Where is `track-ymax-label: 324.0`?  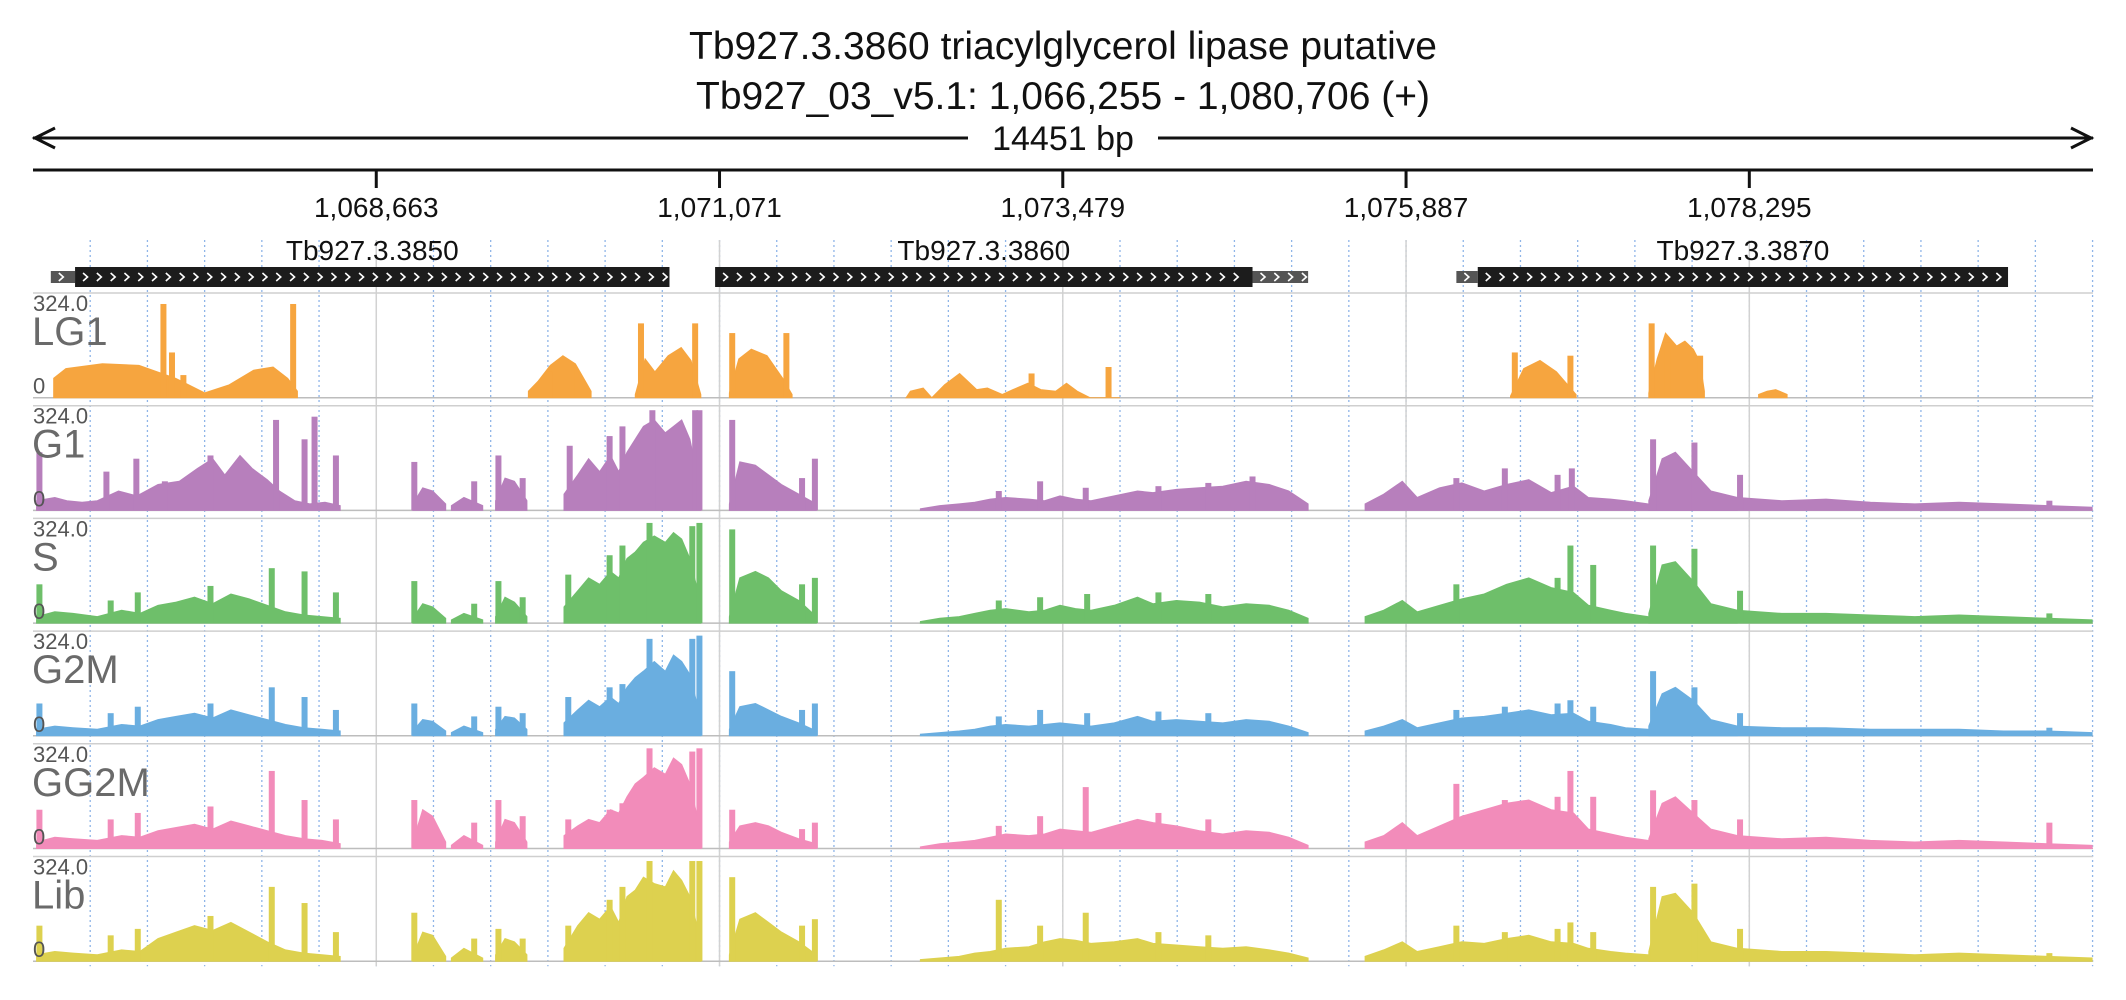 track-ymax-label: 324.0 is located at coordinates (60, 754).